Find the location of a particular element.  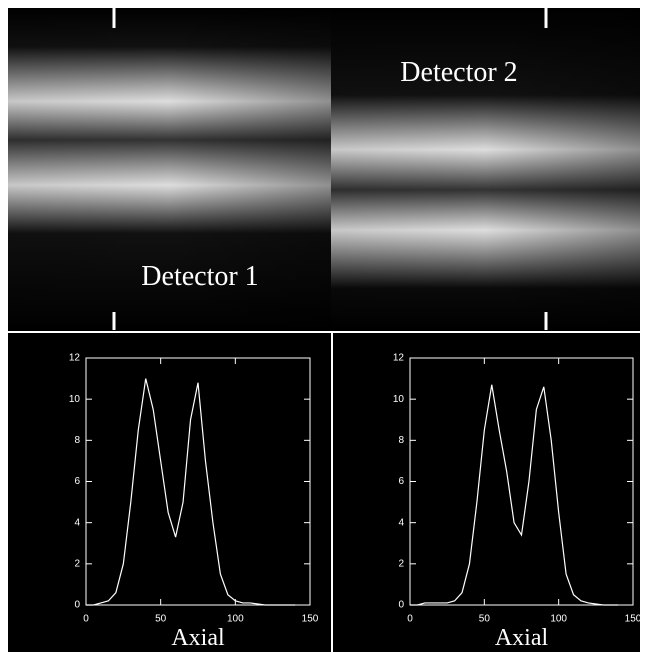

panel-label: Detector 1 is located at coordinates (199, 276).